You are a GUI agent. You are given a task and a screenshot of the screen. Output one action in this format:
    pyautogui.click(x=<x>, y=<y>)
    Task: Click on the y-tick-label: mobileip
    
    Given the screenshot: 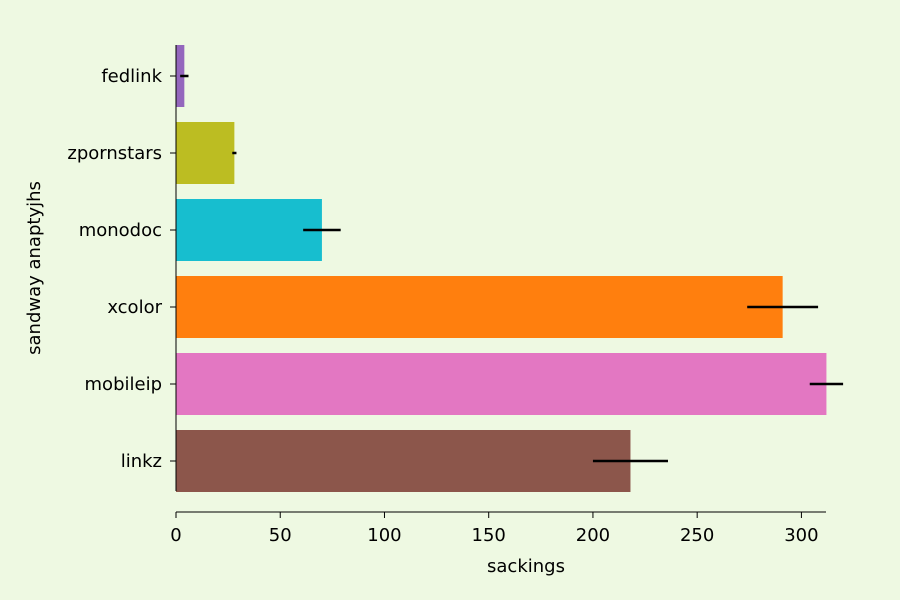 What is the action you would take?
    pyautogui.click(x=123, y=384)
    